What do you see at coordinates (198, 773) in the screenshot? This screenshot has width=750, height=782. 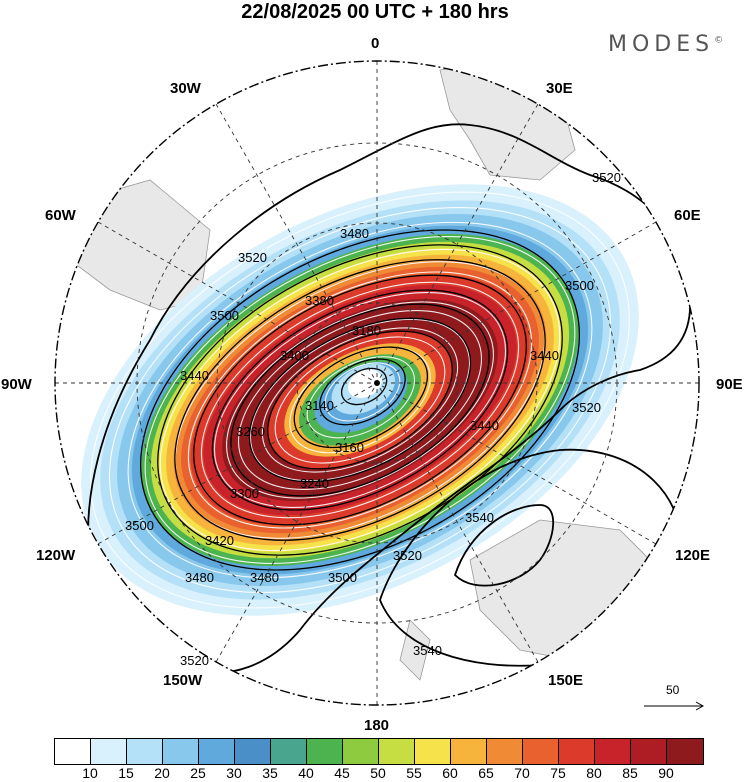 I see `colorbar-tick-label: 25` at bounding box center [198, 773].